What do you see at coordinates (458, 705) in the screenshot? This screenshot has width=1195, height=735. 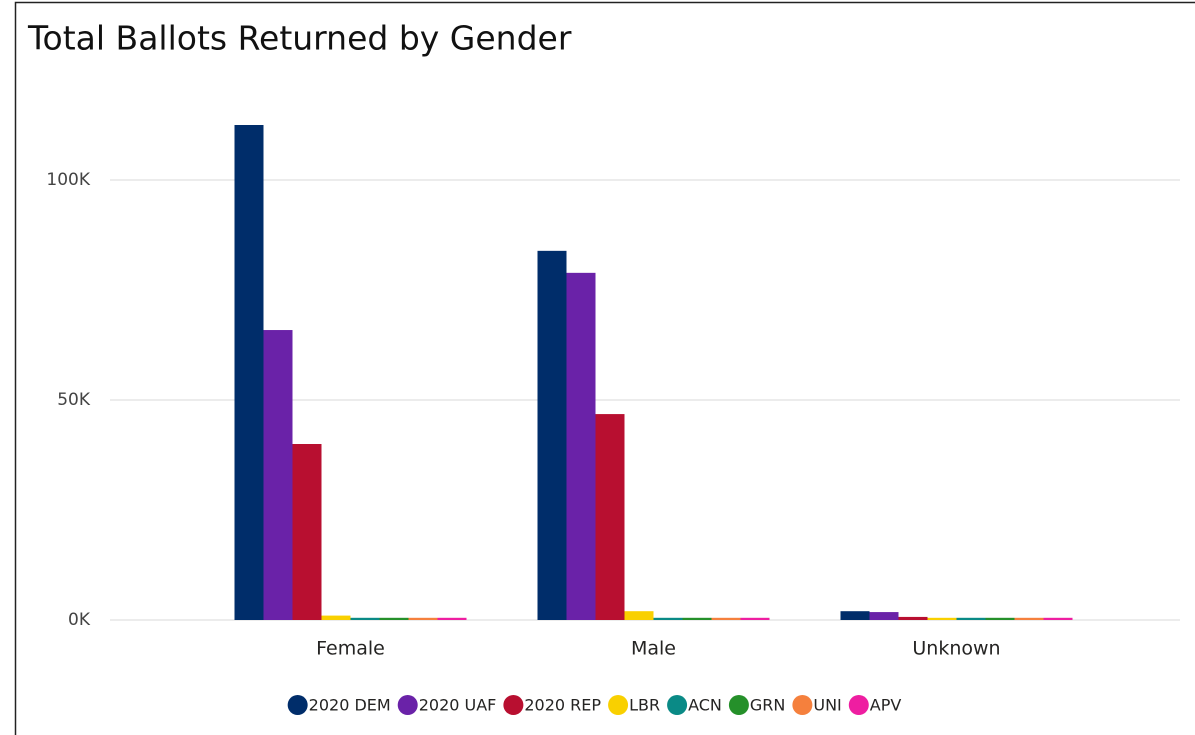 I see `legend-label: 2020 UAF` at bounding box center [458, 705].